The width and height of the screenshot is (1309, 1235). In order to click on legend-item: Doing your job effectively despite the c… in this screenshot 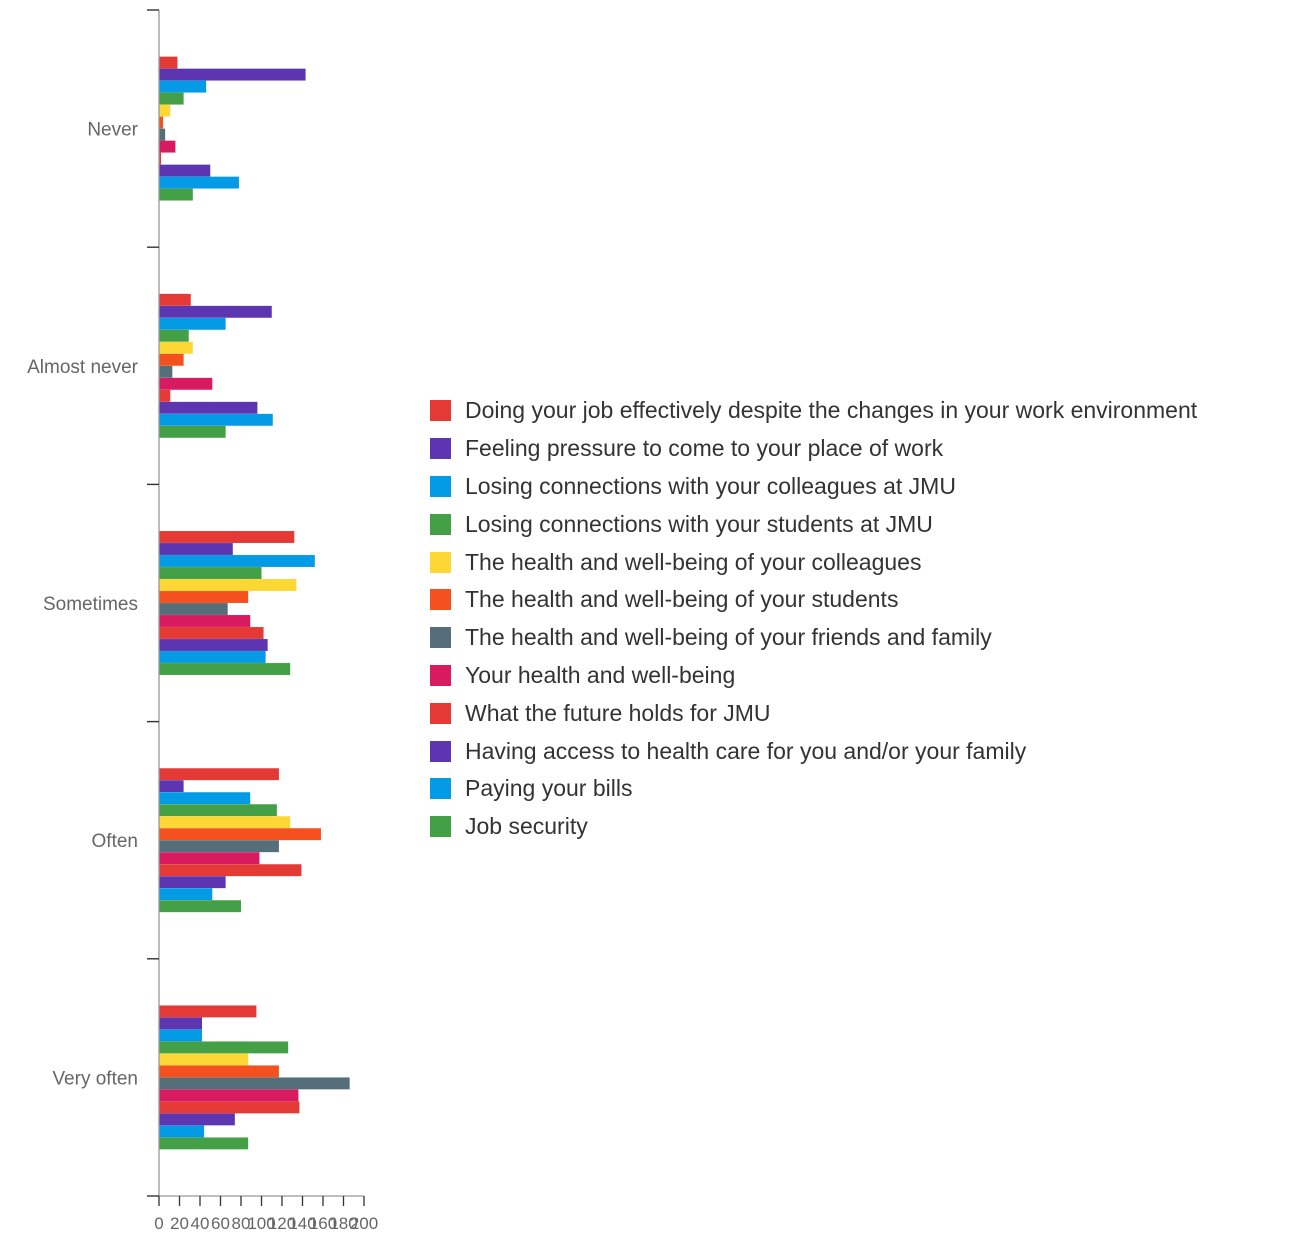, I will do `click(813, 411)`.